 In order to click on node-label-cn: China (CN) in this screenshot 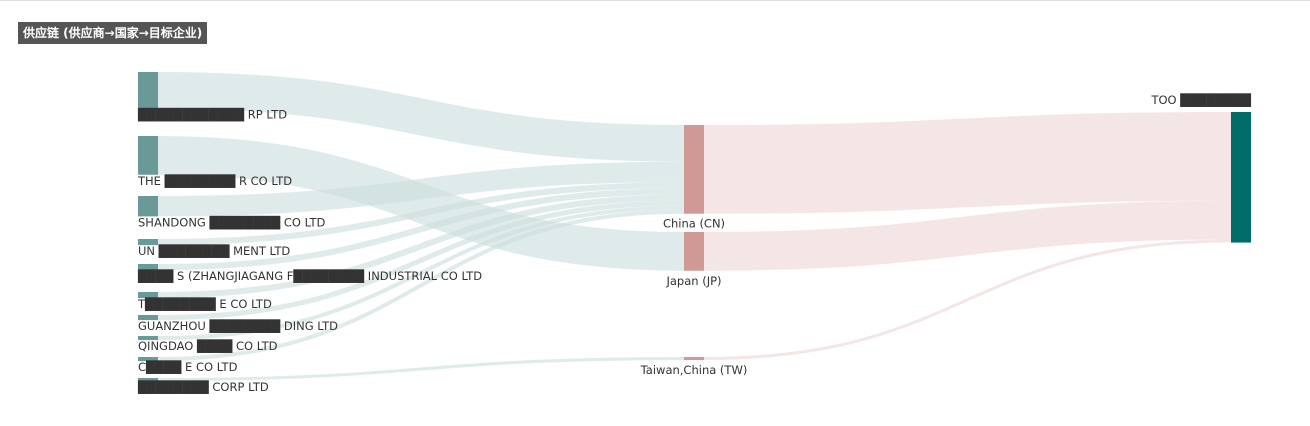, I will do `click(694, 224)`.